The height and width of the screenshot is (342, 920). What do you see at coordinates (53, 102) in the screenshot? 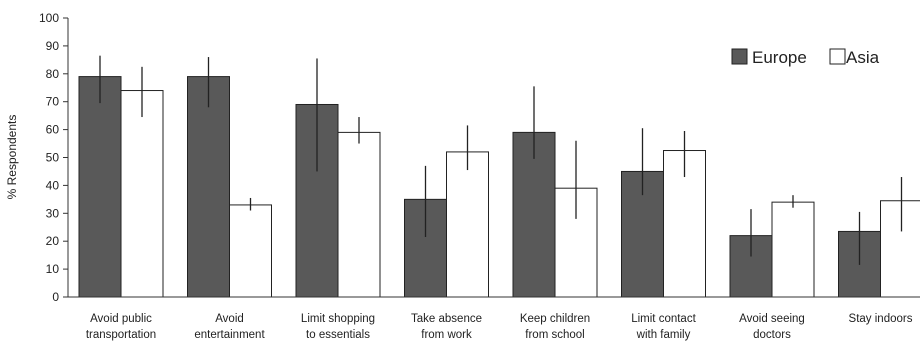
I see `y-tick-label: 70` at bounding box center [53, 102].